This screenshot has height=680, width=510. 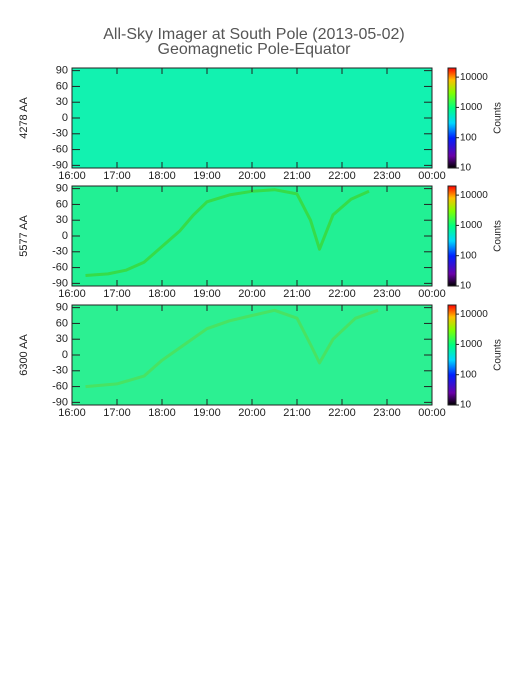 I want to click on chart-subtitle: Geomagnetic Pole-Equator, so click(x=255, y=49).